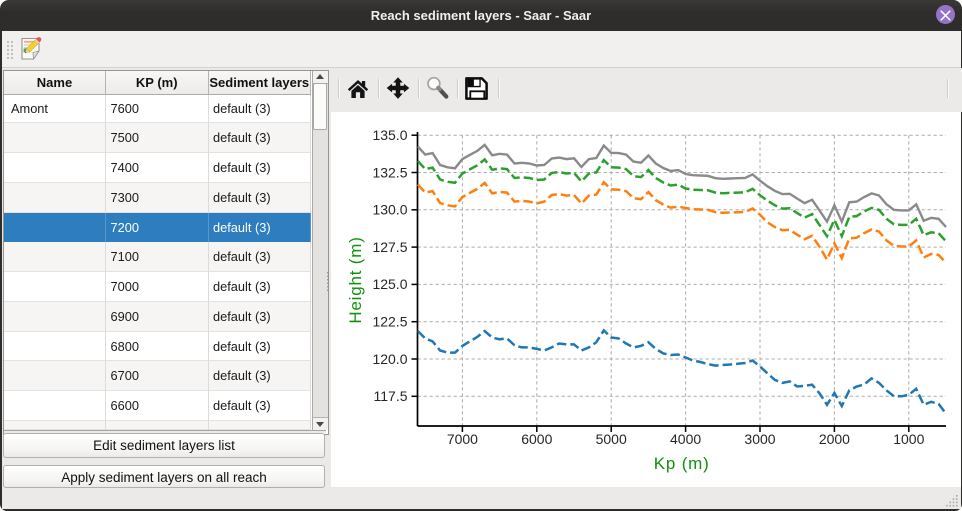 The image size is (962, 511). I want to click on svg-text: 7000, so click(462, 439).